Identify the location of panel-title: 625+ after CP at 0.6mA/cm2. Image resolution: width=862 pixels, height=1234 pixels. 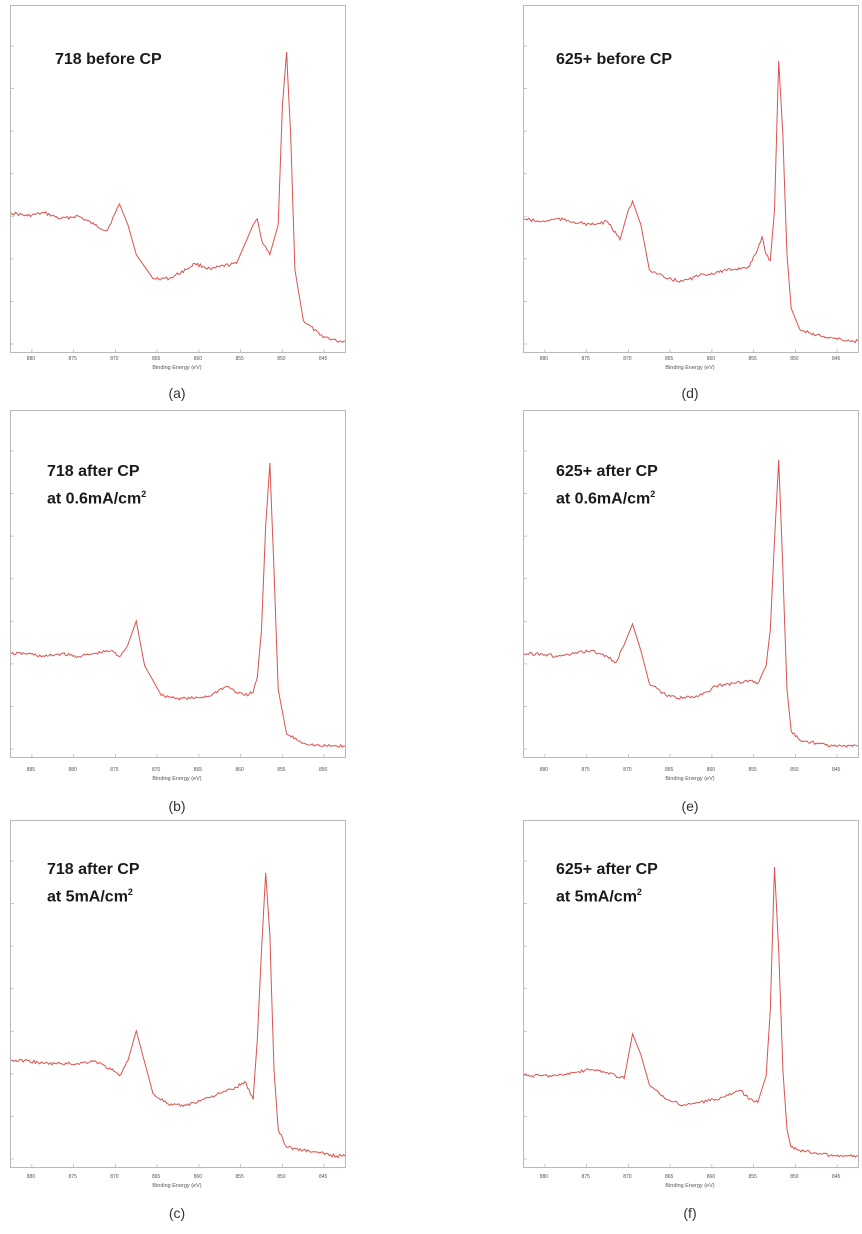
(607, 485).